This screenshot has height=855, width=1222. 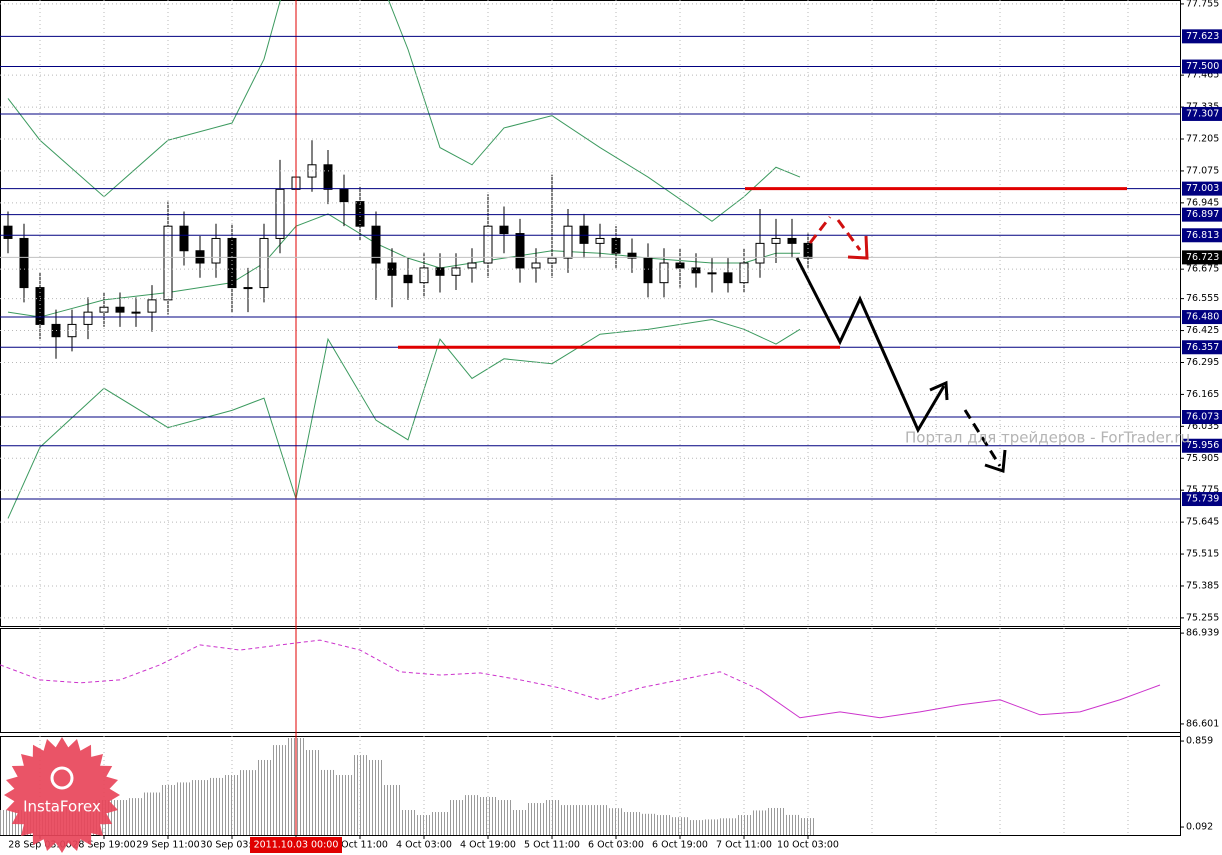 I want to click on x-tick-label: 4 Oct 19:00, so click(x=488, y=845).